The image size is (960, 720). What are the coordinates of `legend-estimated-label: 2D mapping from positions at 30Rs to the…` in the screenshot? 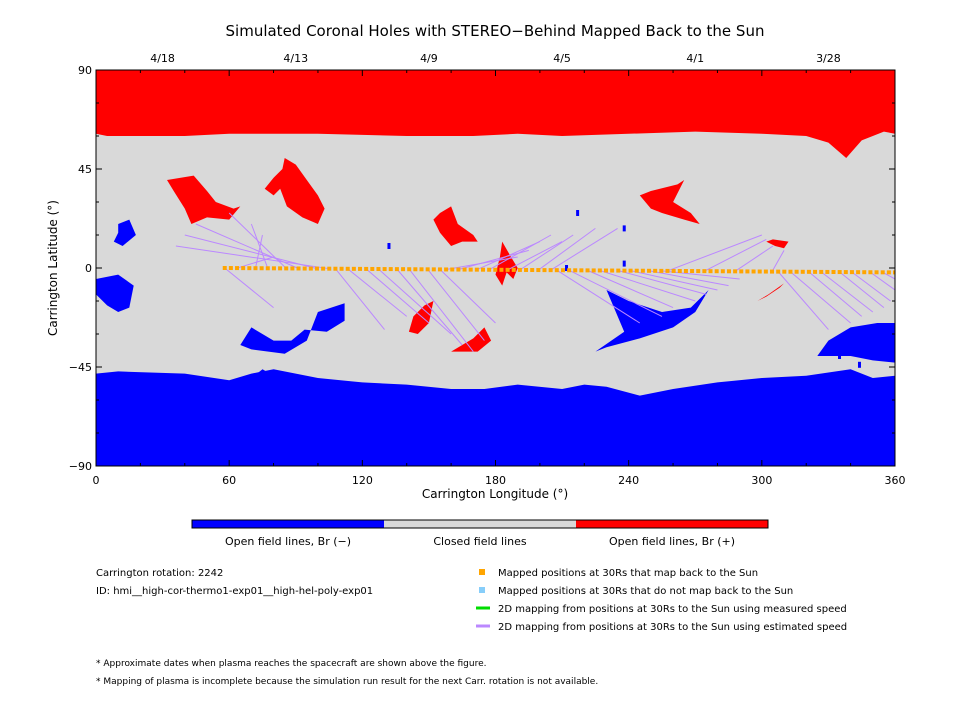 It's located at (672, 627).